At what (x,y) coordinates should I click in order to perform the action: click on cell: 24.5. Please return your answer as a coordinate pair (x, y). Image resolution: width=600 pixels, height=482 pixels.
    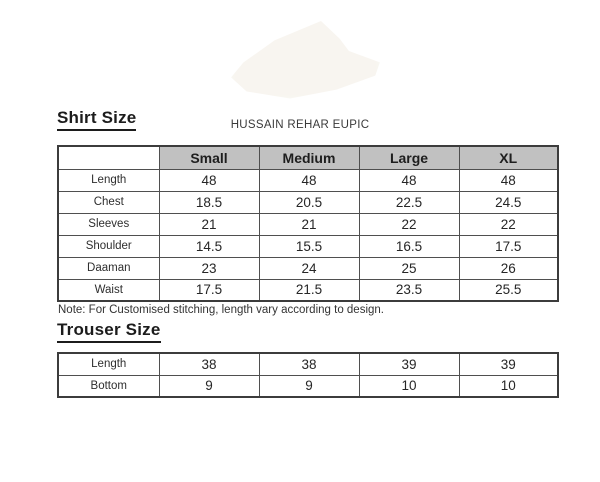
    Looking at the image, I should click on (508, 202).